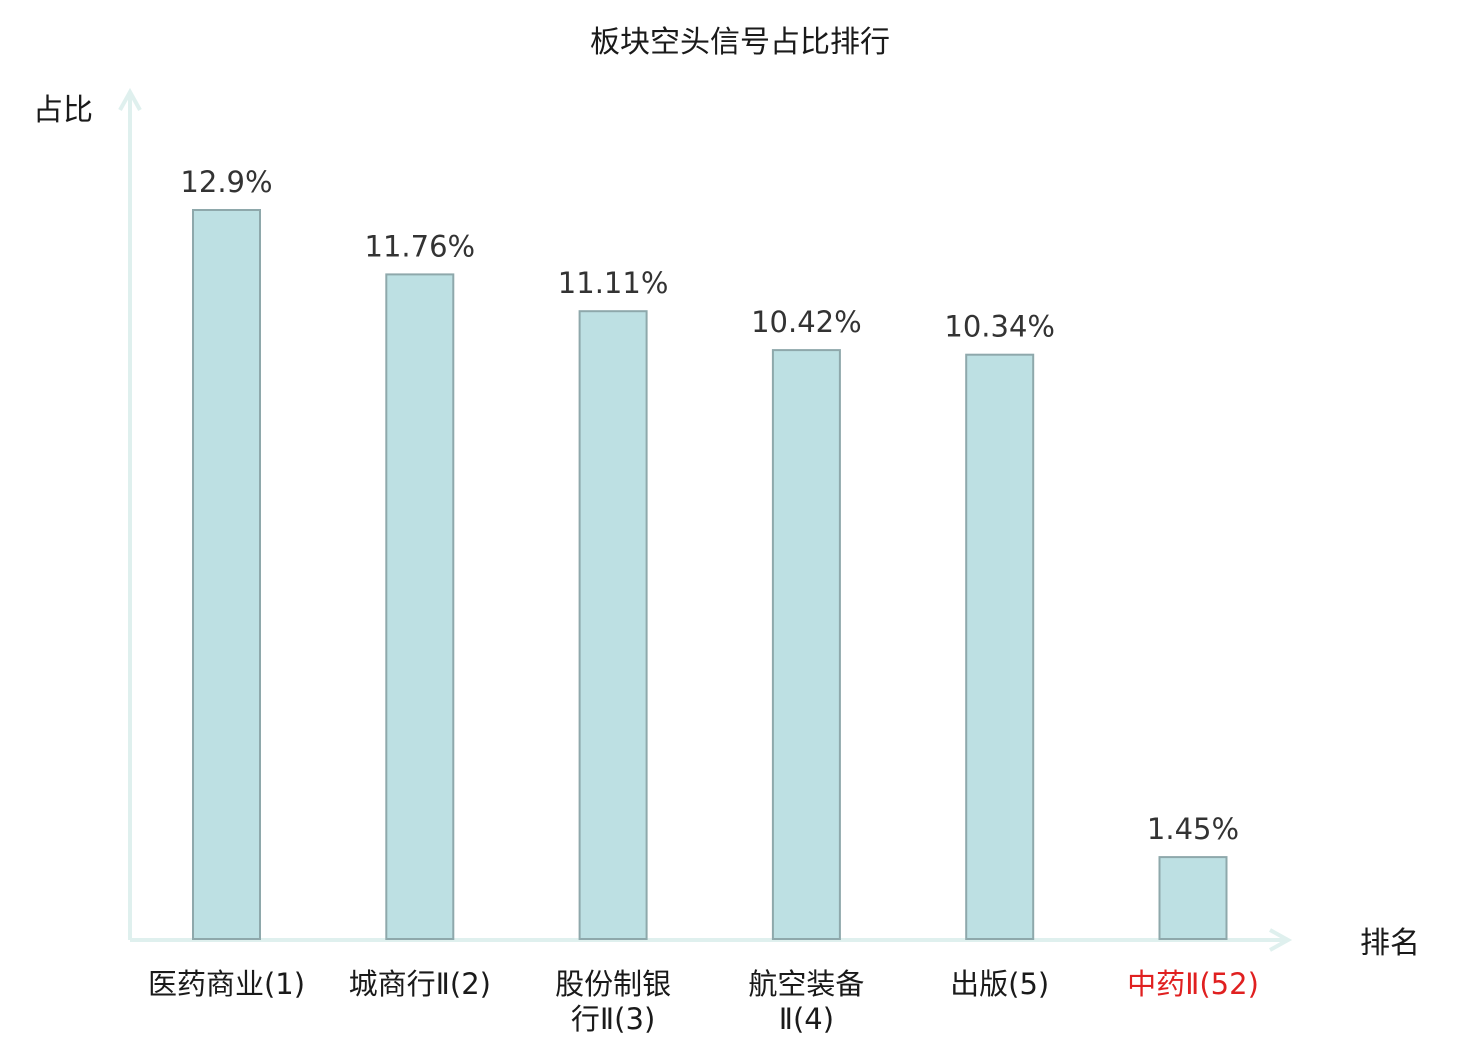  Describe the element at coordinates (999, 327) in the screenshot. I see `bar-value-label: 10.34%` at that location.